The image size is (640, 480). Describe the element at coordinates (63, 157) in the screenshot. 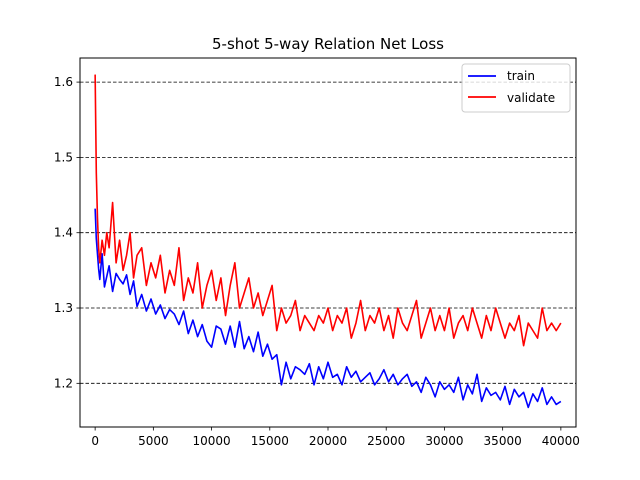

I see `y-tick-label: 1.5` at that location.